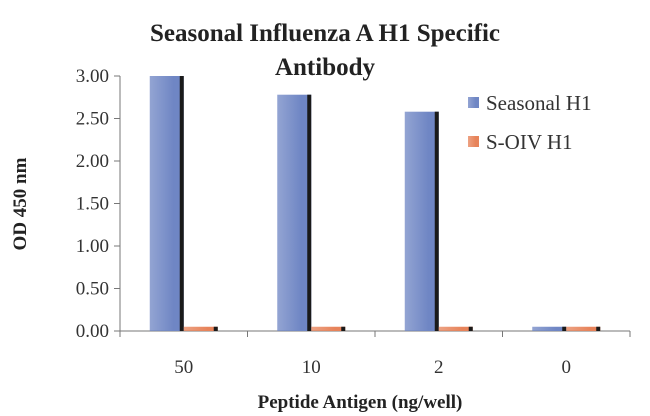 This screenshot has width=650, height=416. Describe the element at coordinates (325, 33) in the screenshot. I see `chart-title-line1: Seasonal Influenza A H1 Specific` at that location.